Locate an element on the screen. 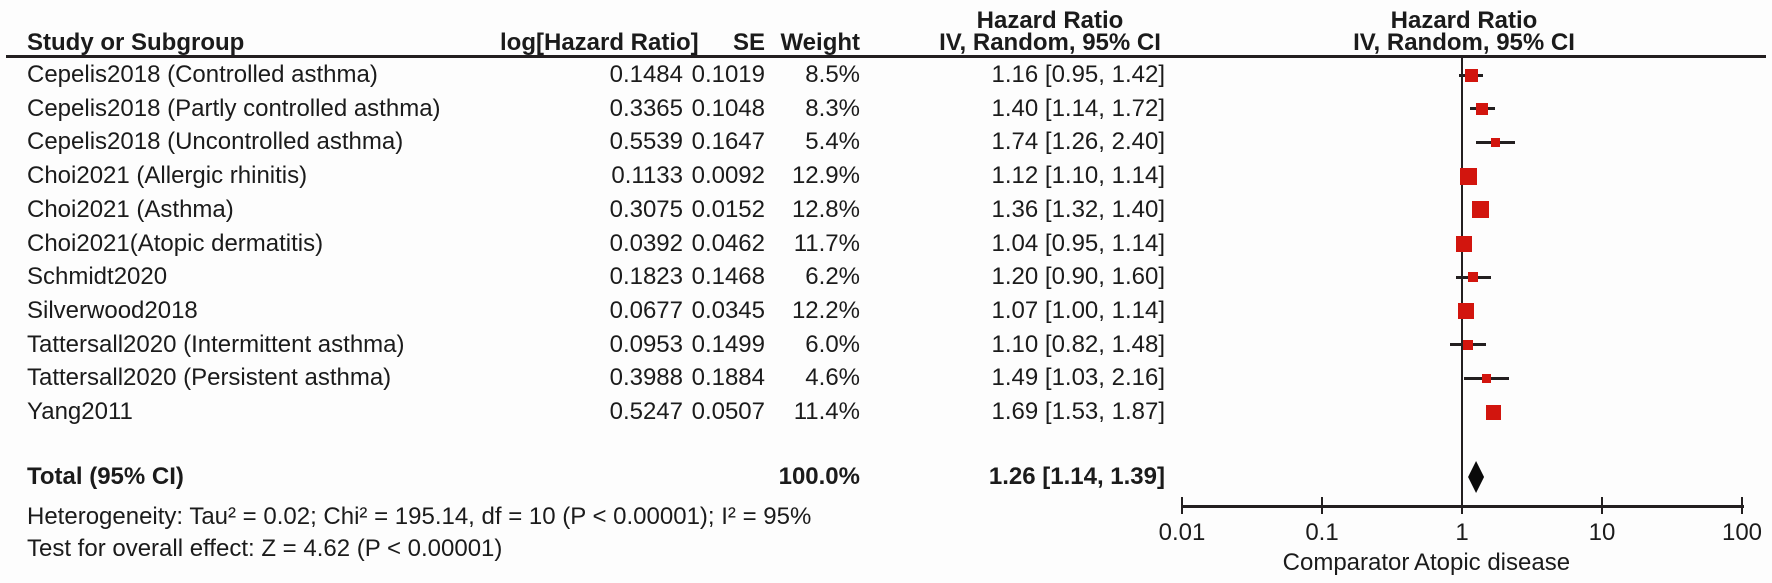 This screenshot has width=1772, height=583. se-value: 0.1468 is located at coordinates (728, 277).